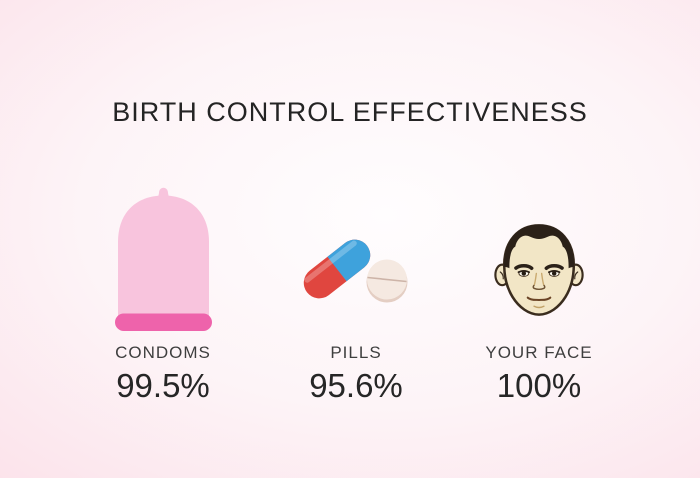 This screenshot has width=700, height=478. I want to click on stat-label-pills: PILLS, so click(356, 352).